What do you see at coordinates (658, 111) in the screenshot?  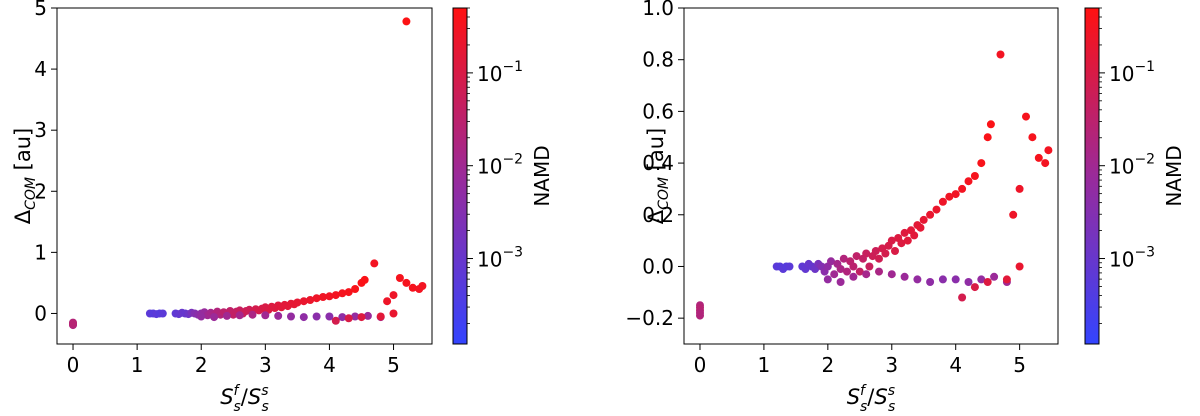 I see `y-tick-label: 0.6` at bounding box center [658, 111].